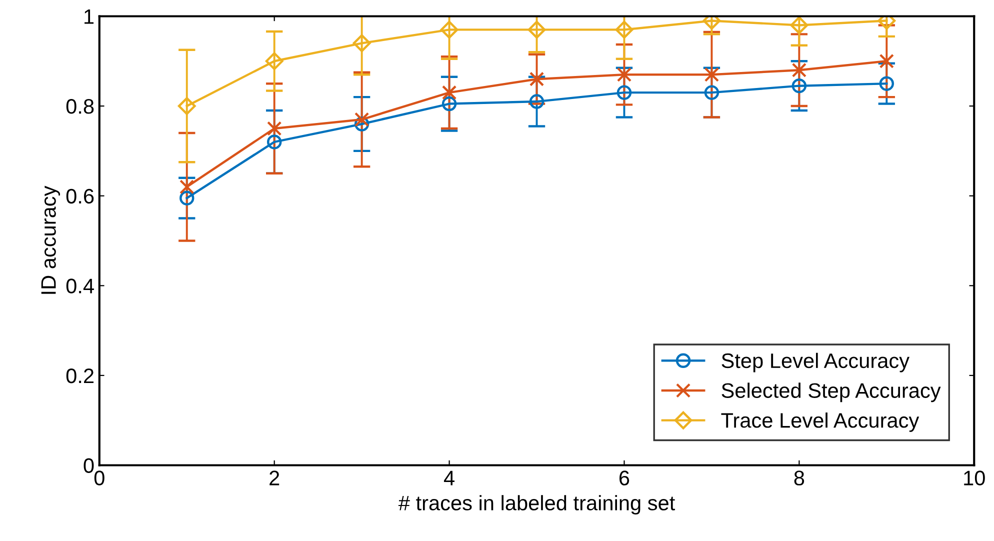 Image resolution: width=994 pixels, height=541 pixels. What do you see at coordinates (974, 478) in the screenshot?
I see `x-tick-label: 10` at bounding box center [974, 478].